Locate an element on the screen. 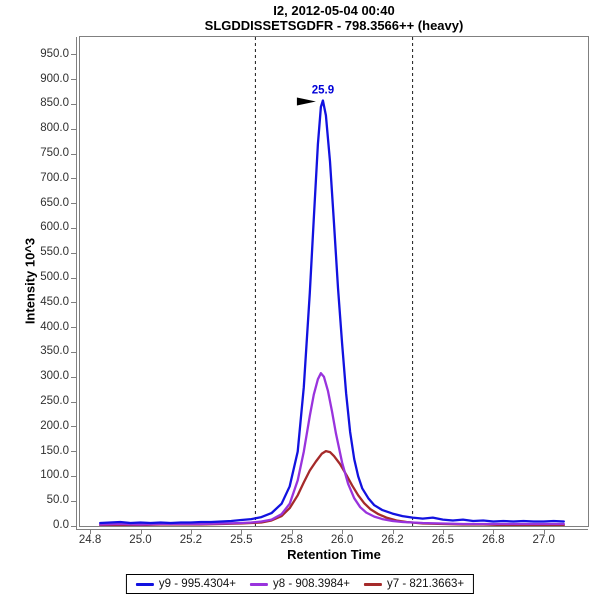 The image size is (600, 600). y-tick-label: 50.0 is located at coordinates (57, 500).